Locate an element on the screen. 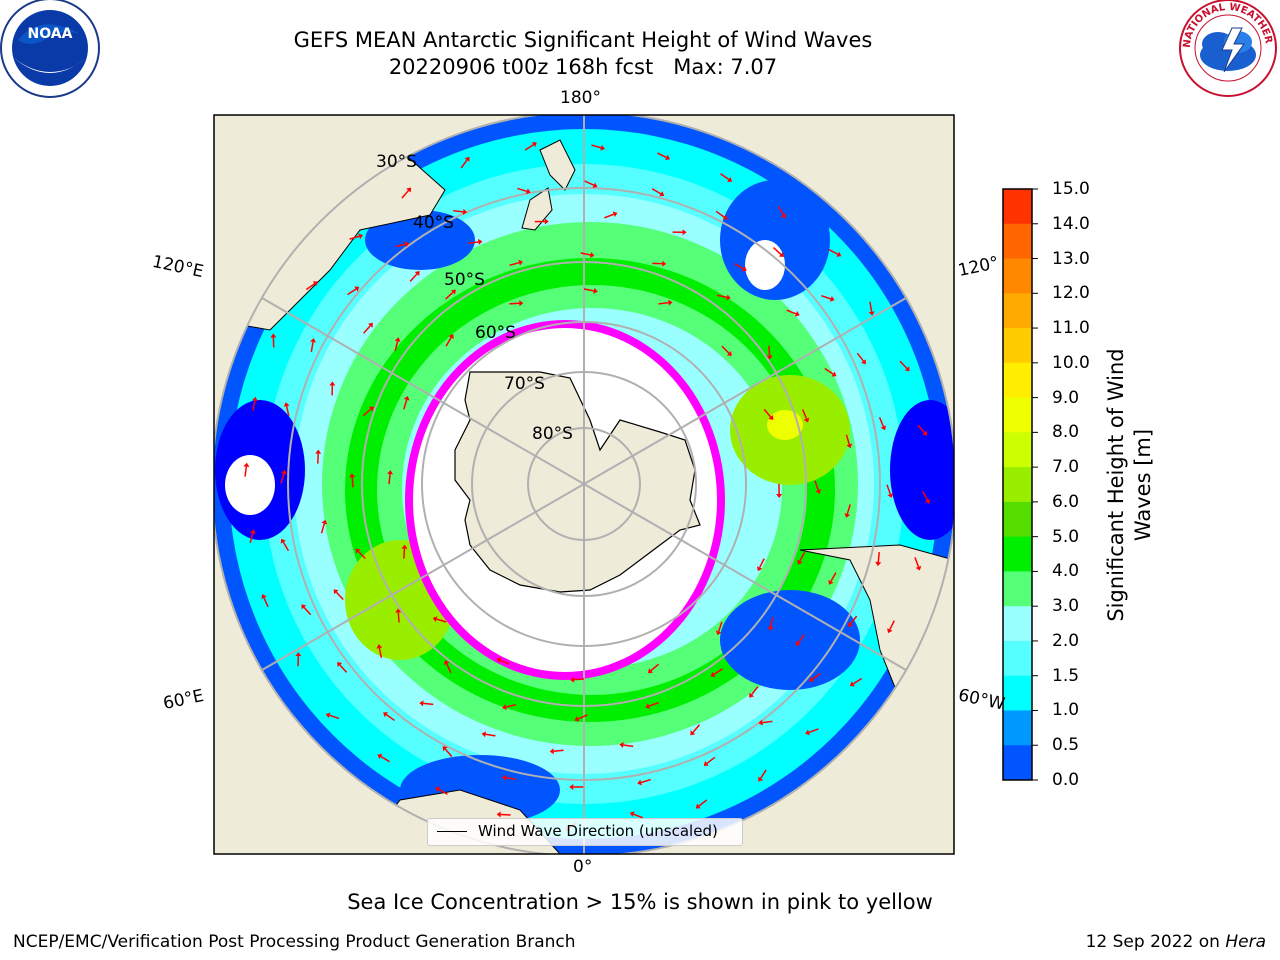 This screenshot has height=960, width=1280. map-legend: Wind Wave Direction (unscaled) is located at coordinates (585, 832).